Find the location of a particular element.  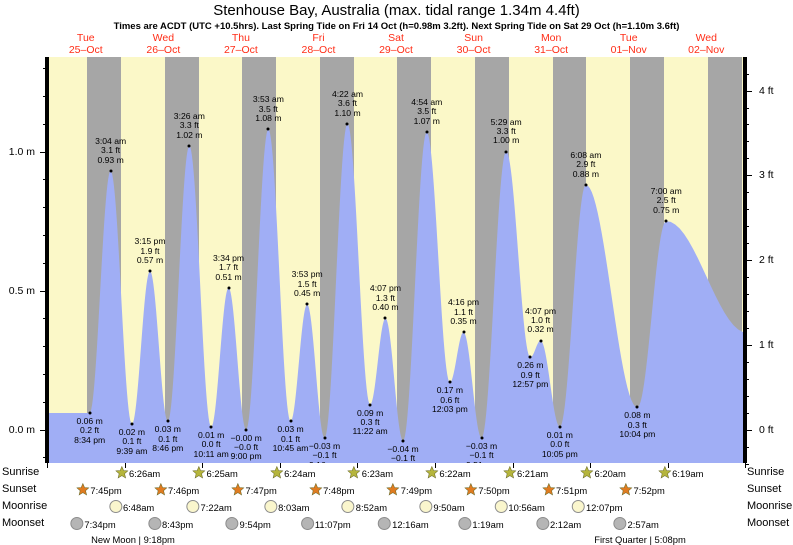

astro-time: 8:03am is located at coordinates (294, 507).